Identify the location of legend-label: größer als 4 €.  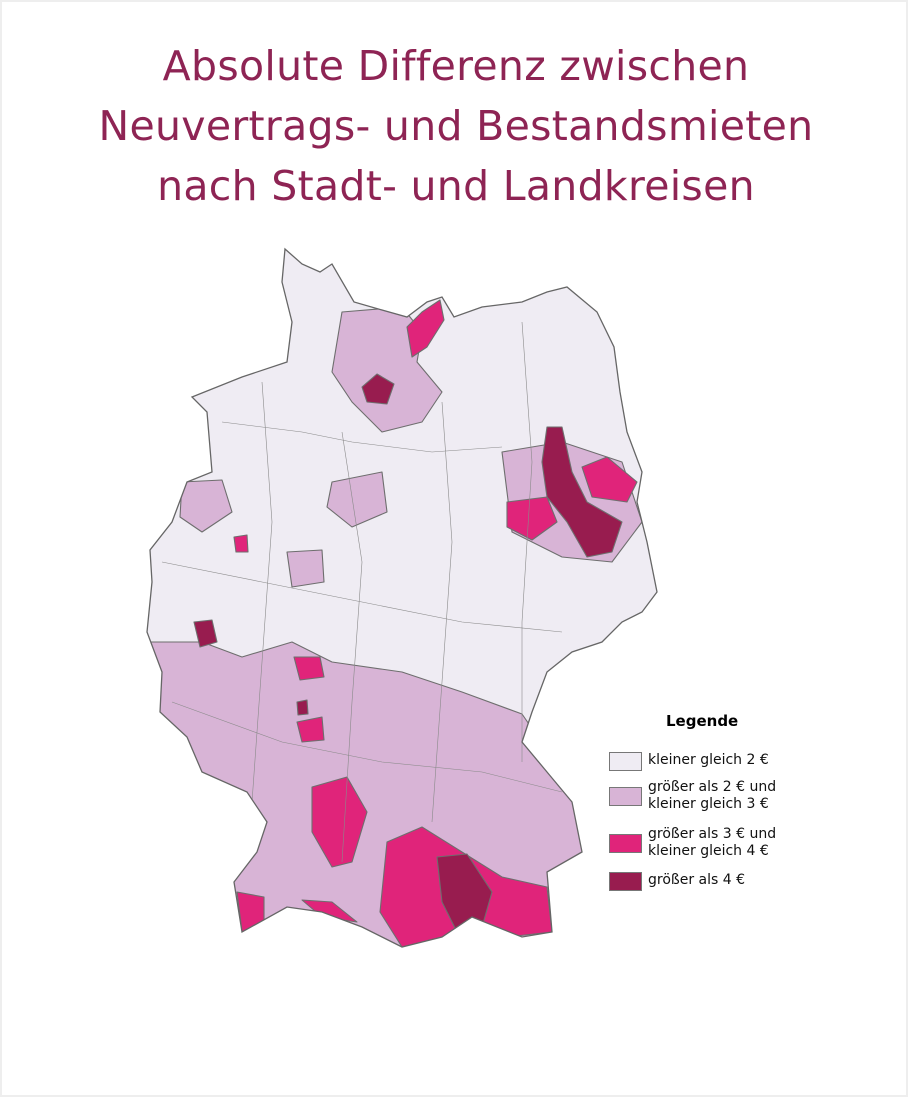
(696, 880).